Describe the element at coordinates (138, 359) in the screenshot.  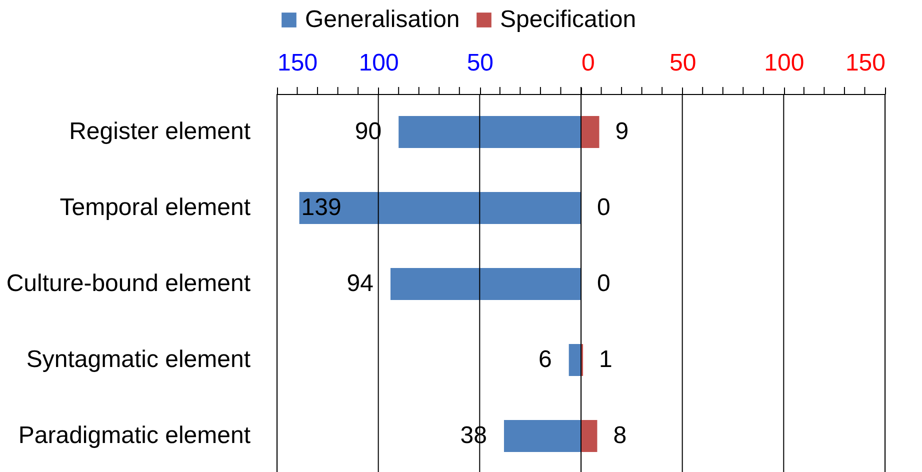
I see `y-tick-label: Syntagmatic element` at that location.